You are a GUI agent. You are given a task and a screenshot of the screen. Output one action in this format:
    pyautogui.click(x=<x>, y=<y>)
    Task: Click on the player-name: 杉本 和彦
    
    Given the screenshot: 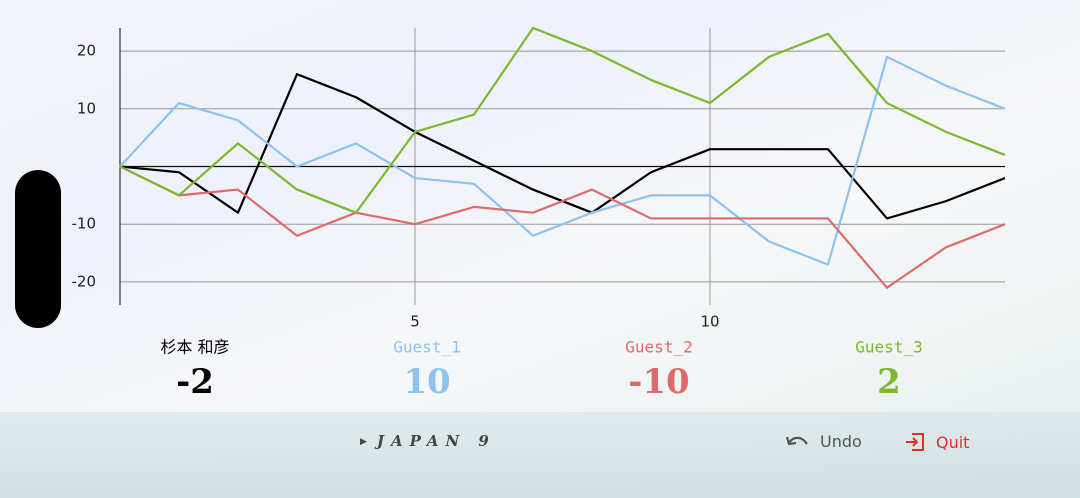 What is the action you would take?
    pyautogui.click(x=194, y=347)
    